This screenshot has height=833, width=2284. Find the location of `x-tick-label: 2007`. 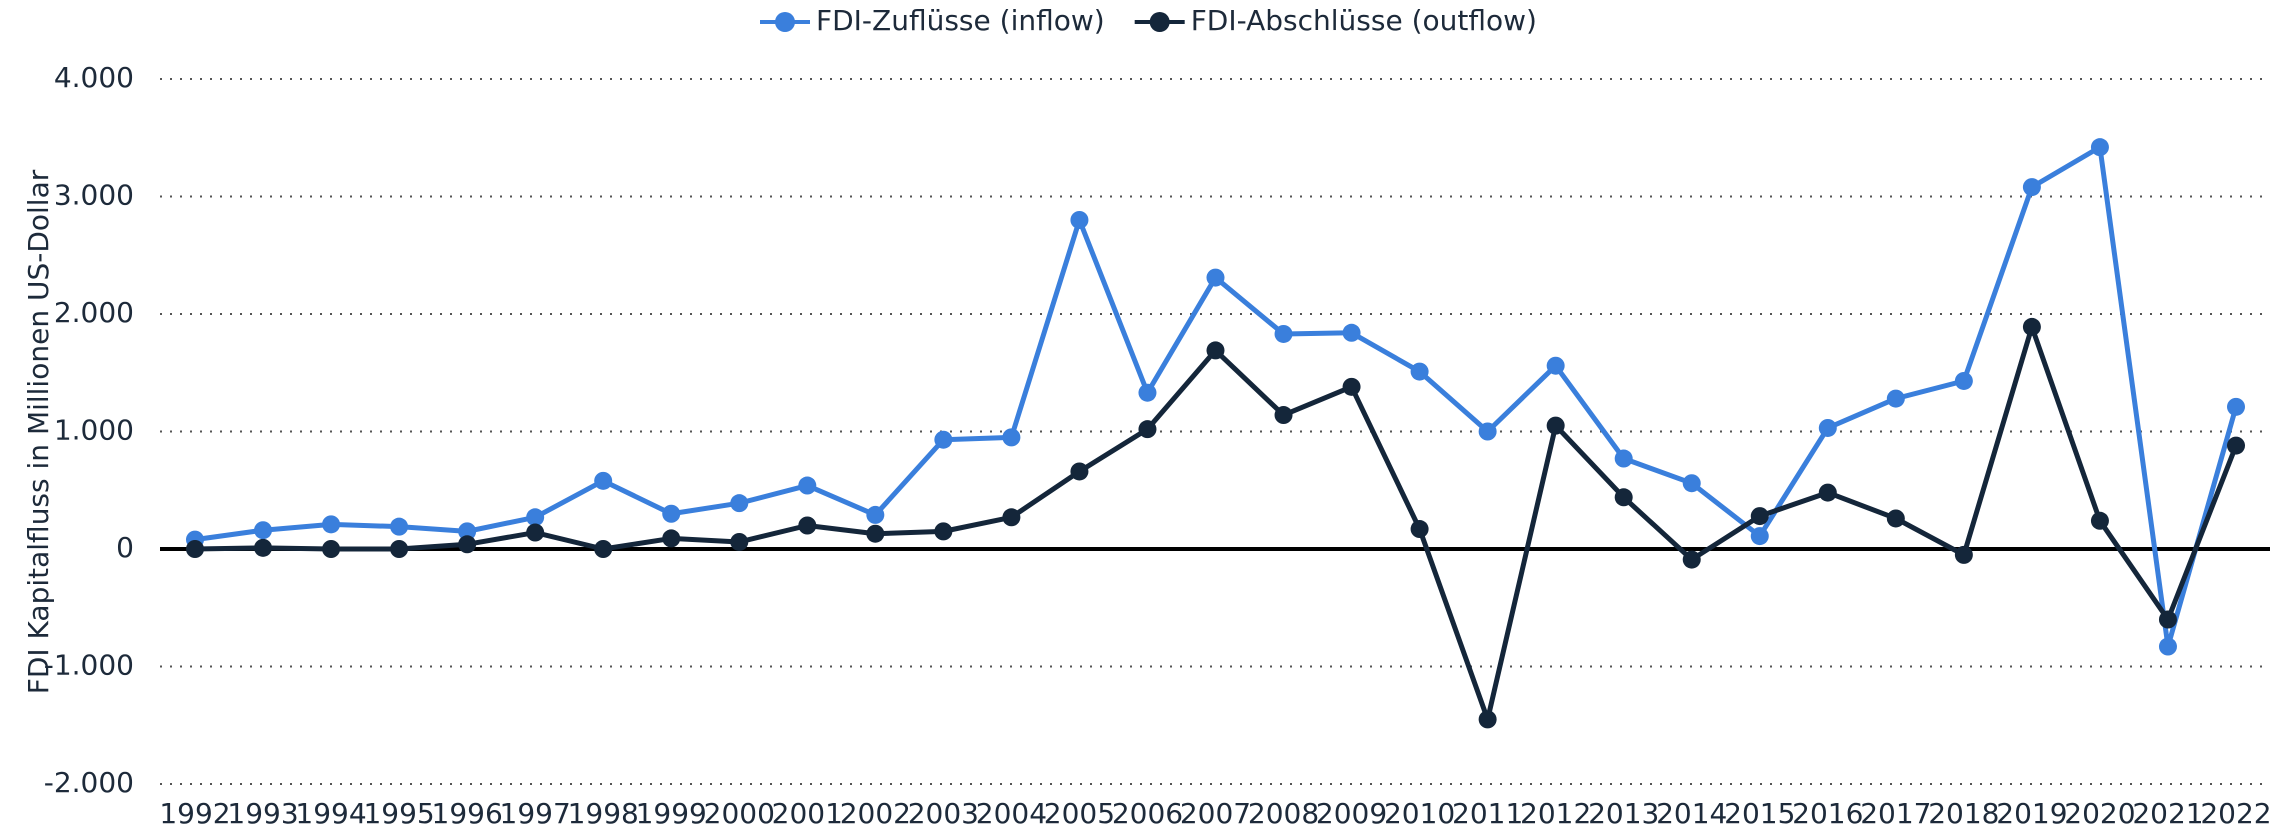

x-tick-label: 2007 is located at coordinates (1215, 813).